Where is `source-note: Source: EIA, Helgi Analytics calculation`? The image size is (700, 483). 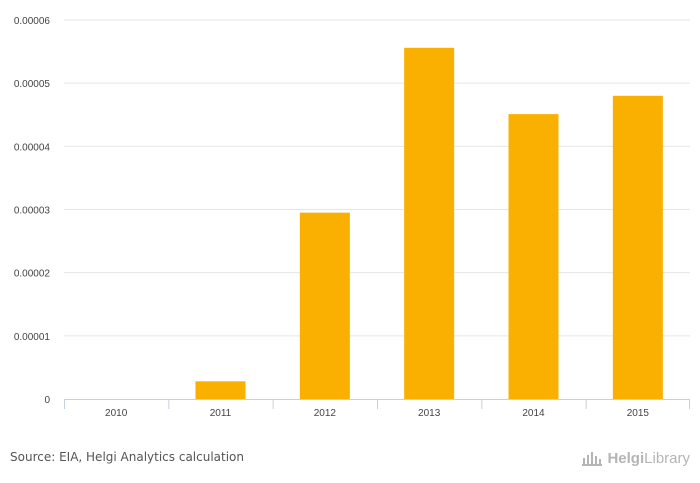
source-note: Source: EIA, Helgi Analytics calculation is located at coordinates (127, 457).